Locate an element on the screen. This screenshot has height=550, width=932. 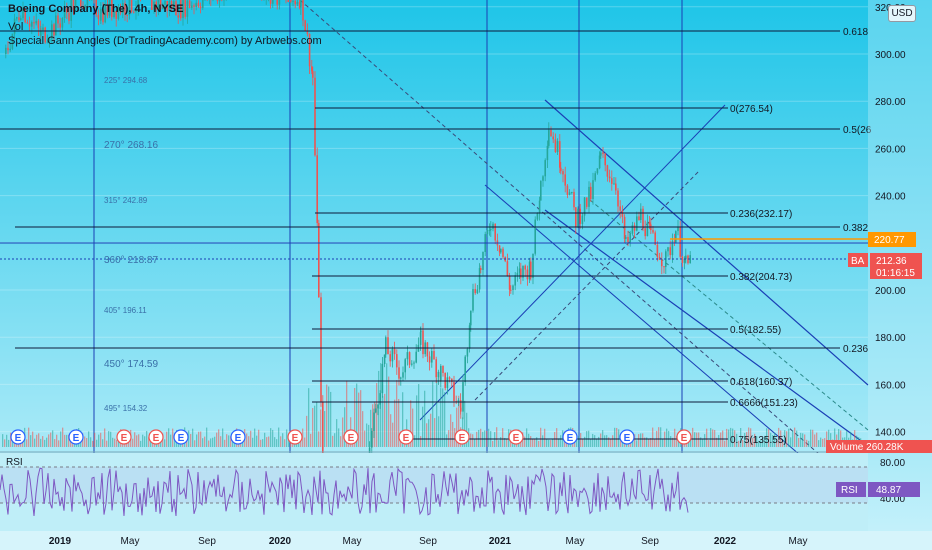
earnings-event-circle is located at coordinates (76, 437).